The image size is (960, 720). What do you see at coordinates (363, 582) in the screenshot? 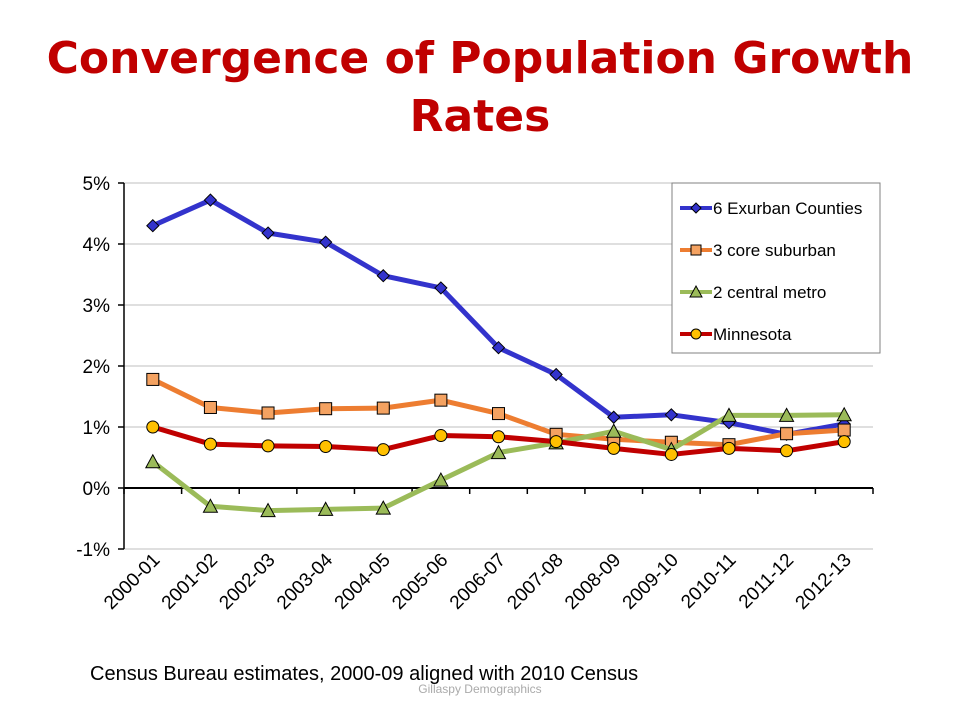
I see `x-tick-label: 2004-05` at bounding box center [363, 582].